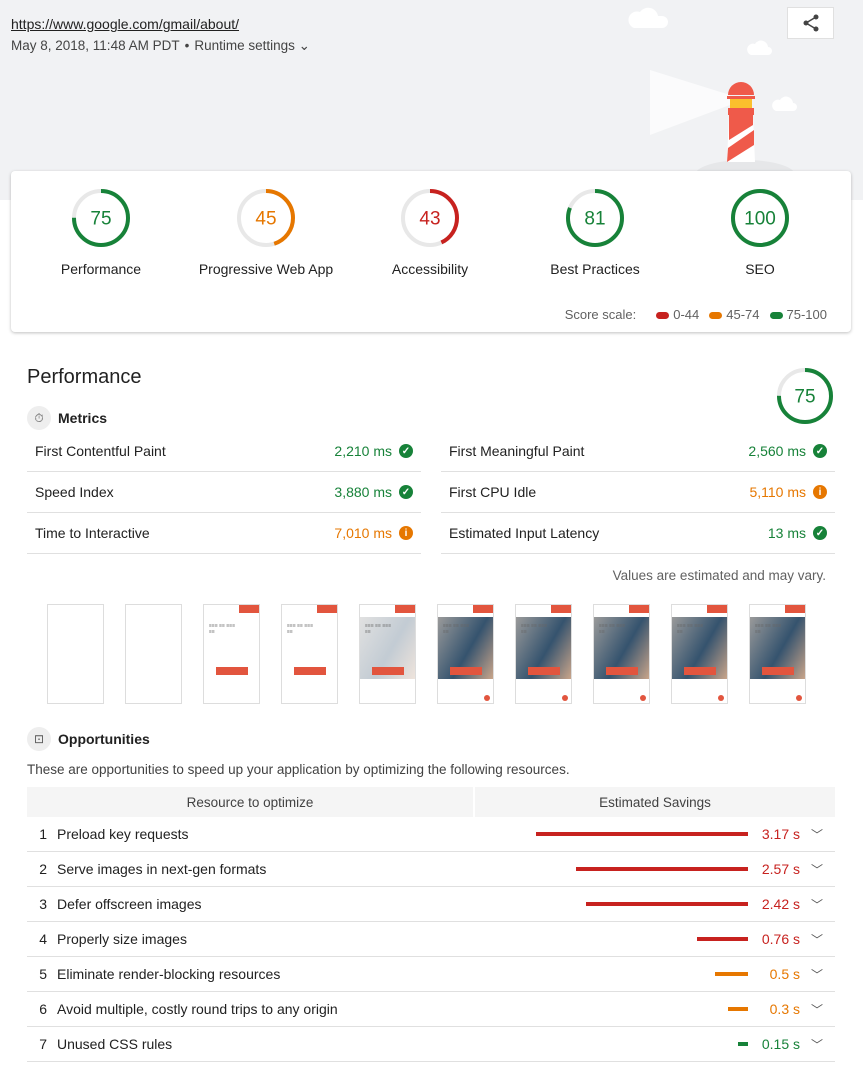  I want to click on opportunity-label: Eliminate render-blocking resources, so click(169, 974).